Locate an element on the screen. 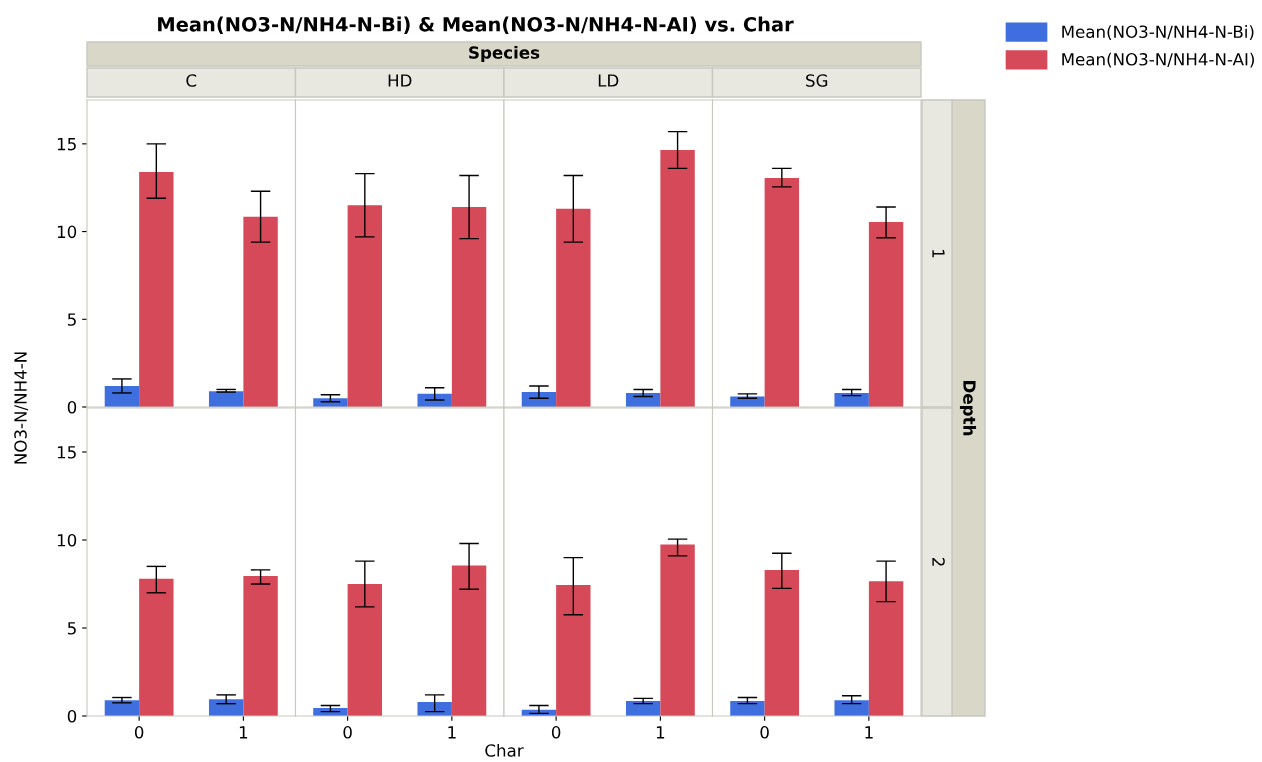  y2-axis-title: 2 is located at coordinates (938, 561).